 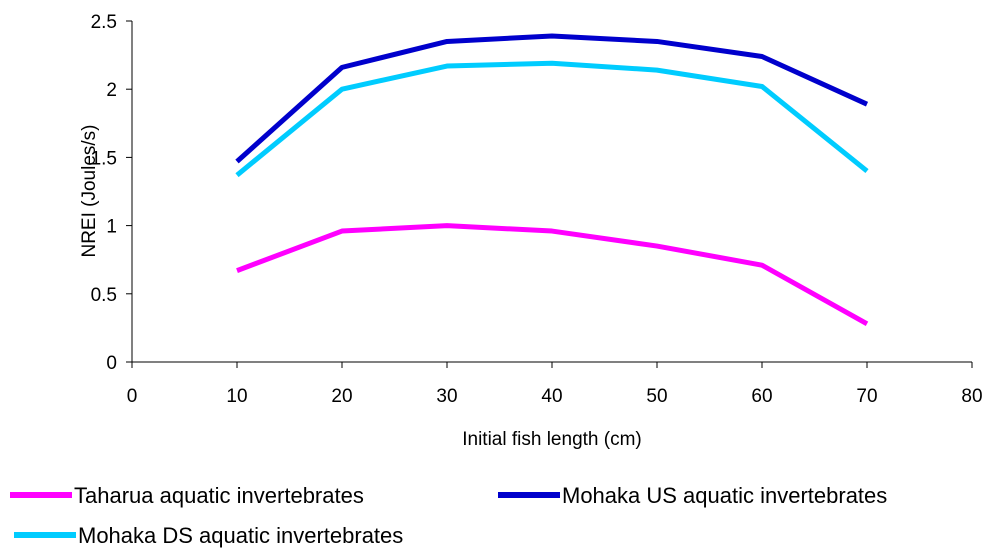 I want to click on y-tick-label: 0.5, so click(x=104, y=295).